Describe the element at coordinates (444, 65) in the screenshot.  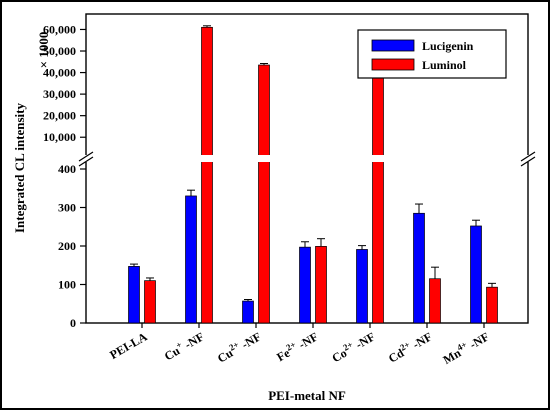
I see `legend-label-luminol: Luminol` at that location.